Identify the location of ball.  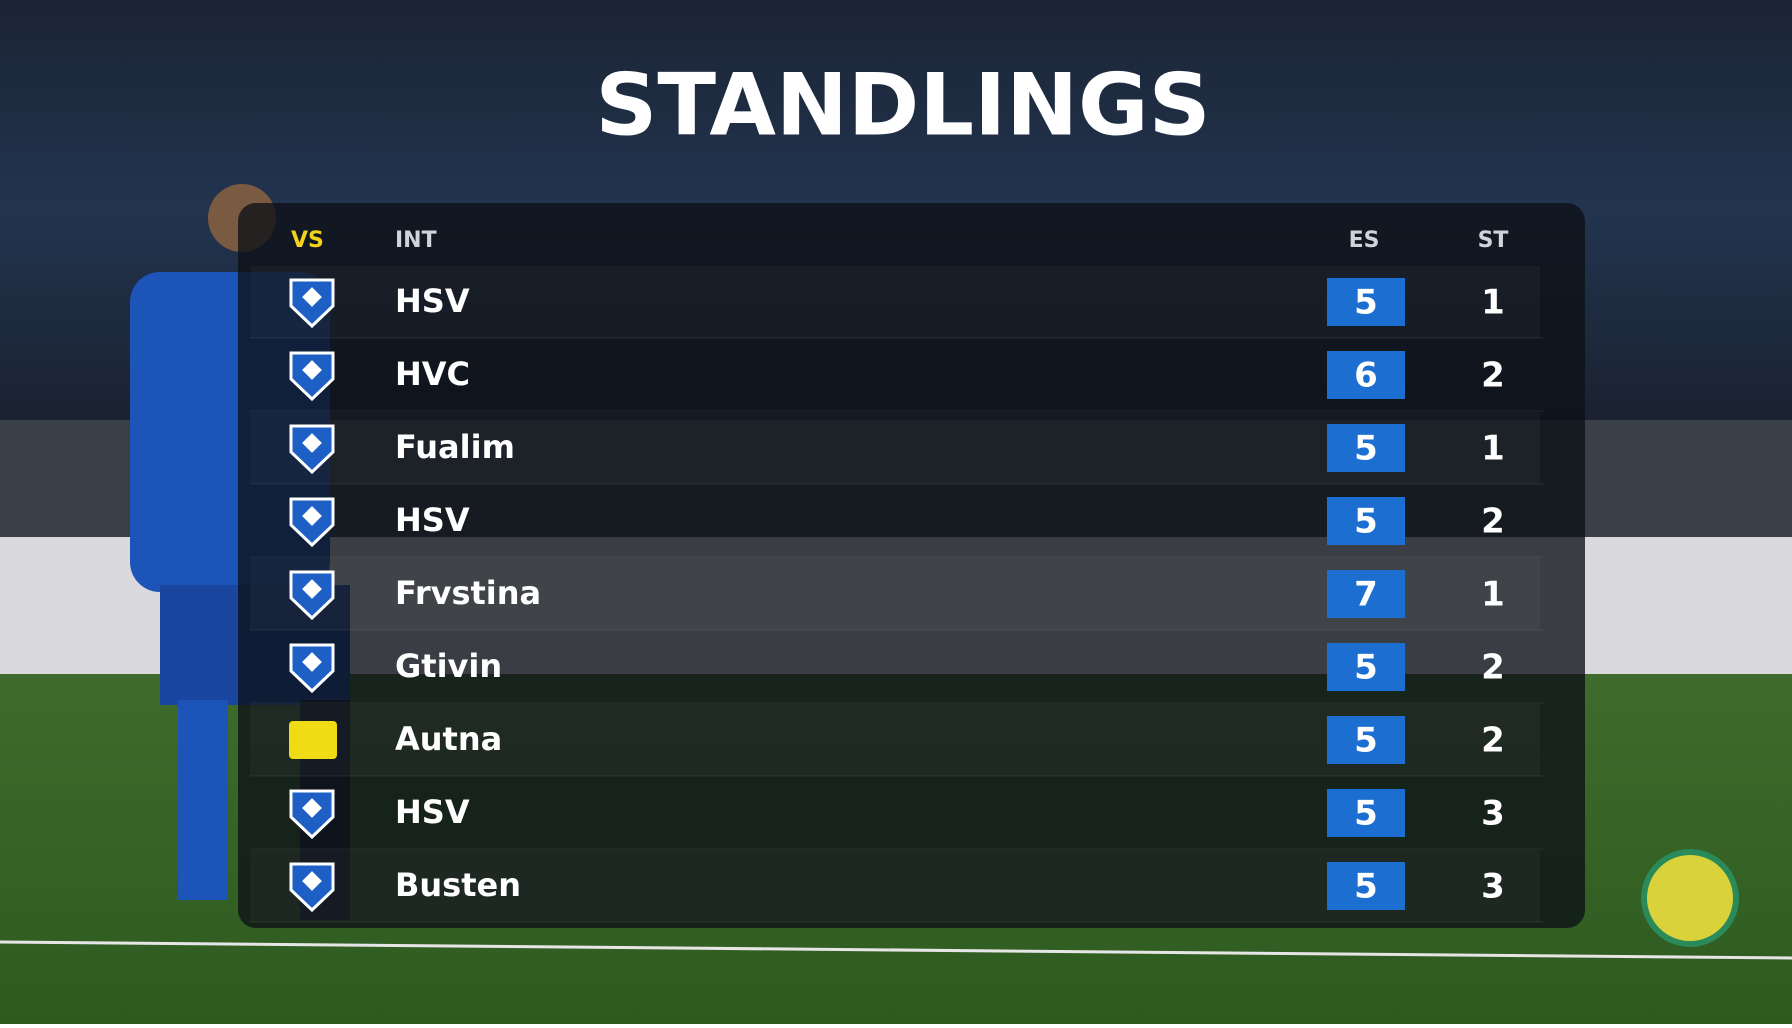
(1690, 898).